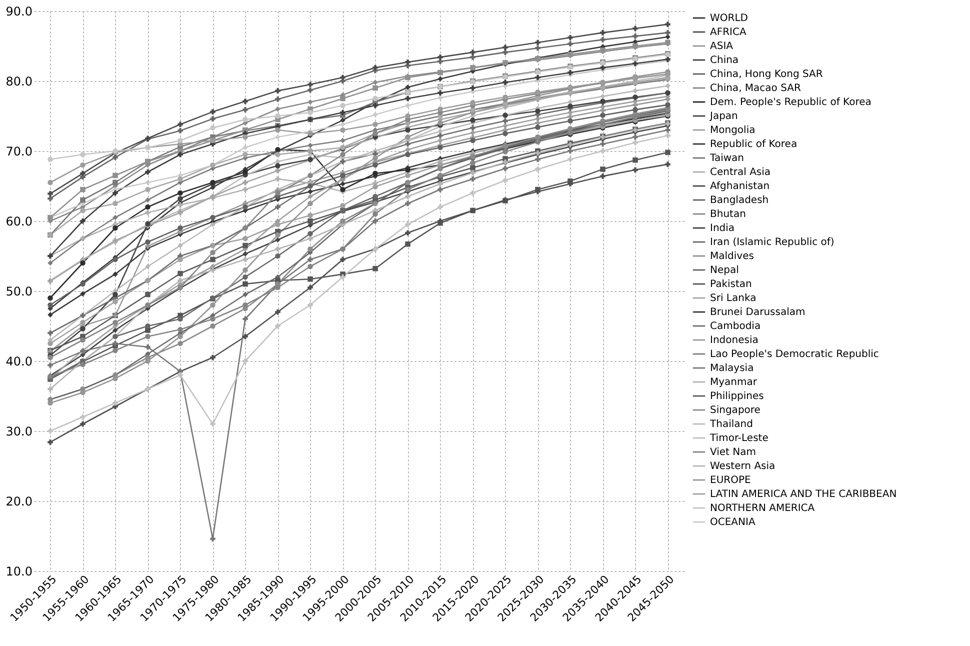  I want to click on y-tick-label: 80.0, so click(19, 81).